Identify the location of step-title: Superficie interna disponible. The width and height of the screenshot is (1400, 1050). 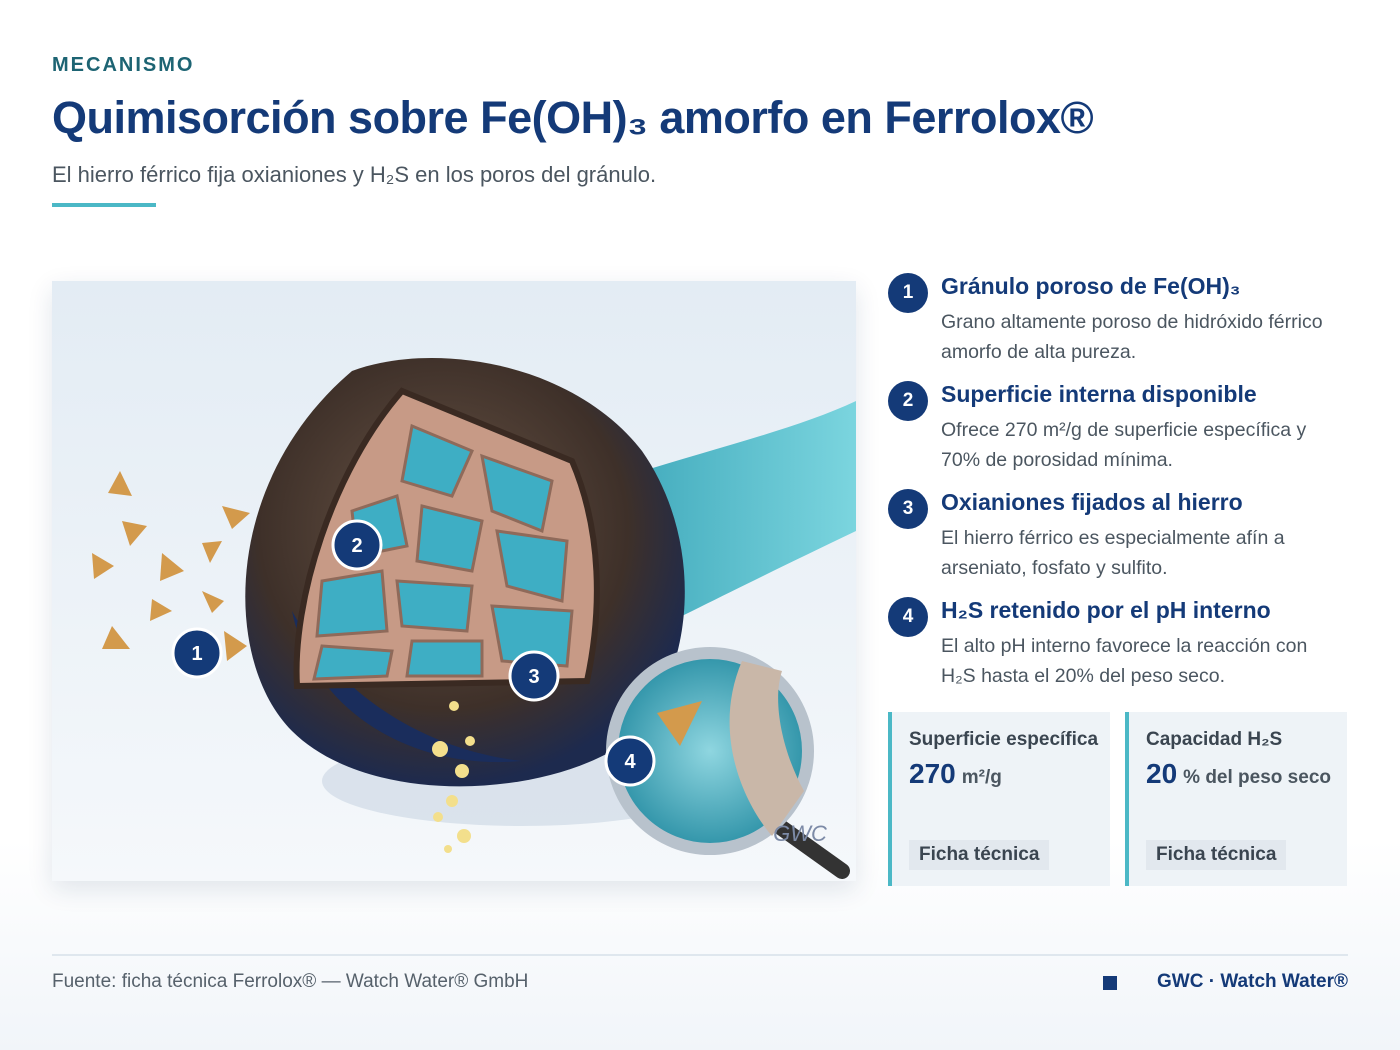
(1099, 394).